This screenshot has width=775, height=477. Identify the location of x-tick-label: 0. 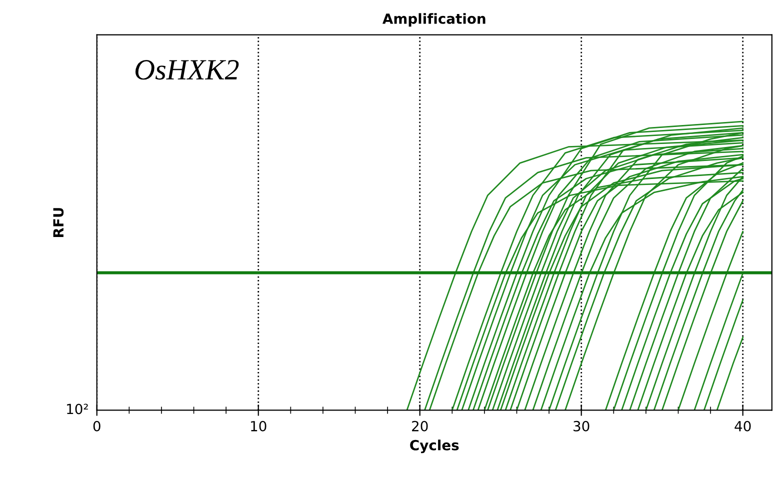
(96, 426).